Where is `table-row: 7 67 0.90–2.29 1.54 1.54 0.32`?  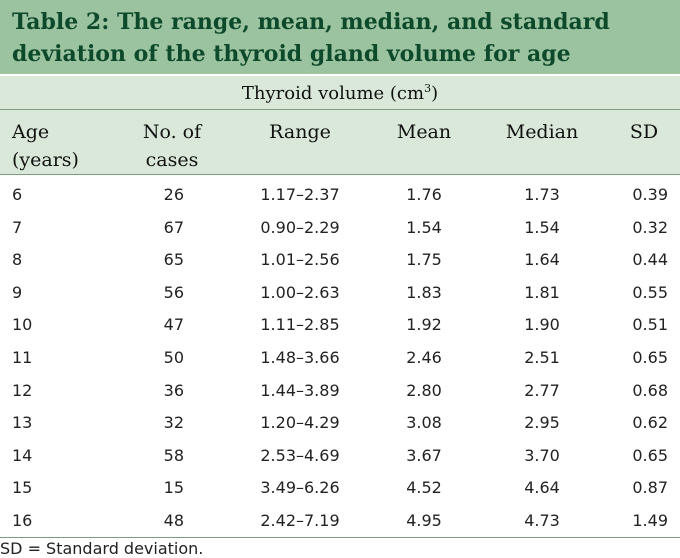
table-row: 7 67 0.90–2.29 1.54 1.54 0.32 is located at coordinates (340, 228).